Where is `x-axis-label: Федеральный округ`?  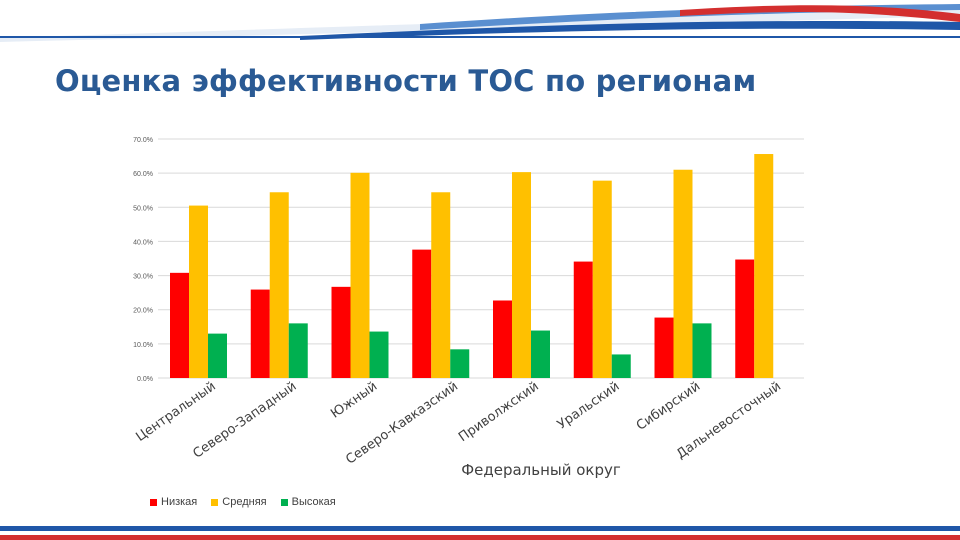 x-axis-label: Федеральный округ is located at coordinates (541, 470).